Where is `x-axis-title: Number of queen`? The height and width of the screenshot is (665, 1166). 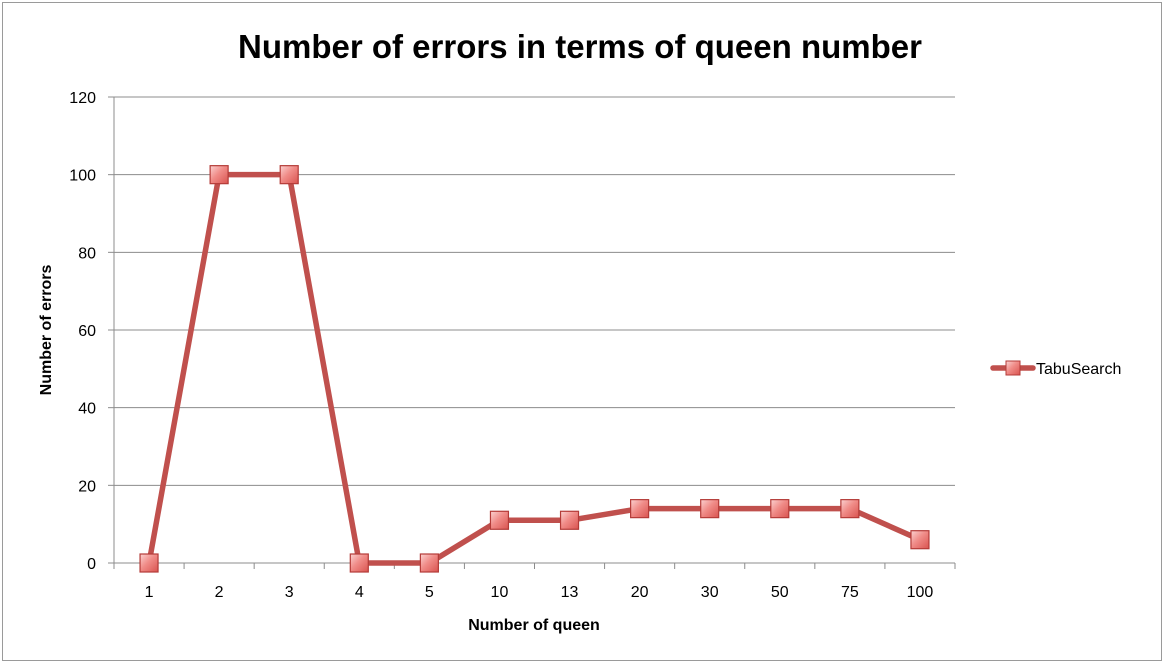
x-axis-title: Number of queen is located at coordinates (534, 625).